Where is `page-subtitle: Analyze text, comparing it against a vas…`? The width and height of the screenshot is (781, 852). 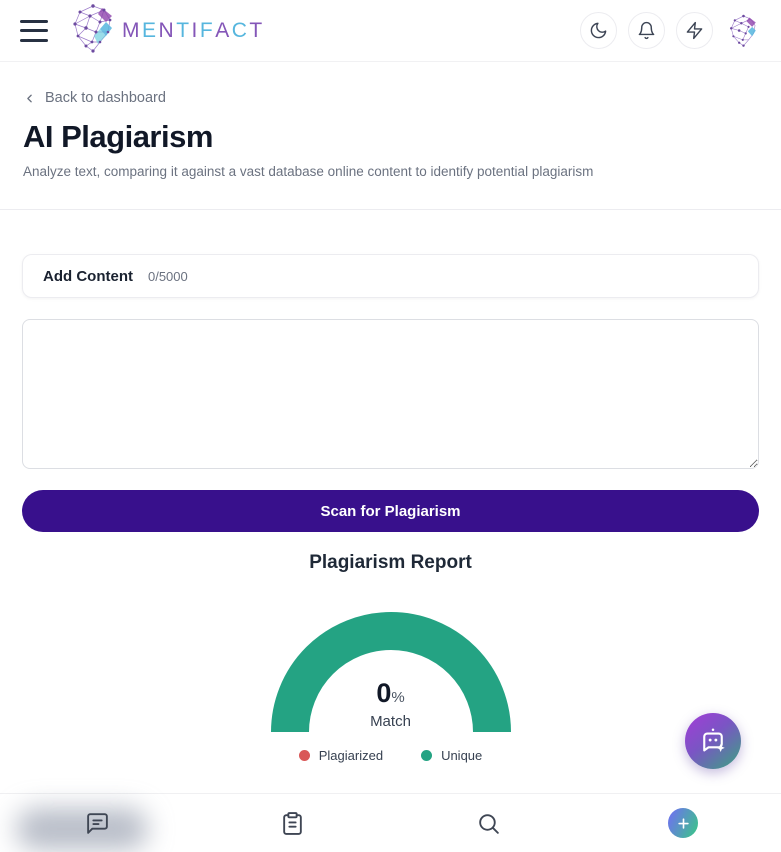 page-subtitle: Analyze text, comparing it against a vas… is located at coordinates (308, 171).